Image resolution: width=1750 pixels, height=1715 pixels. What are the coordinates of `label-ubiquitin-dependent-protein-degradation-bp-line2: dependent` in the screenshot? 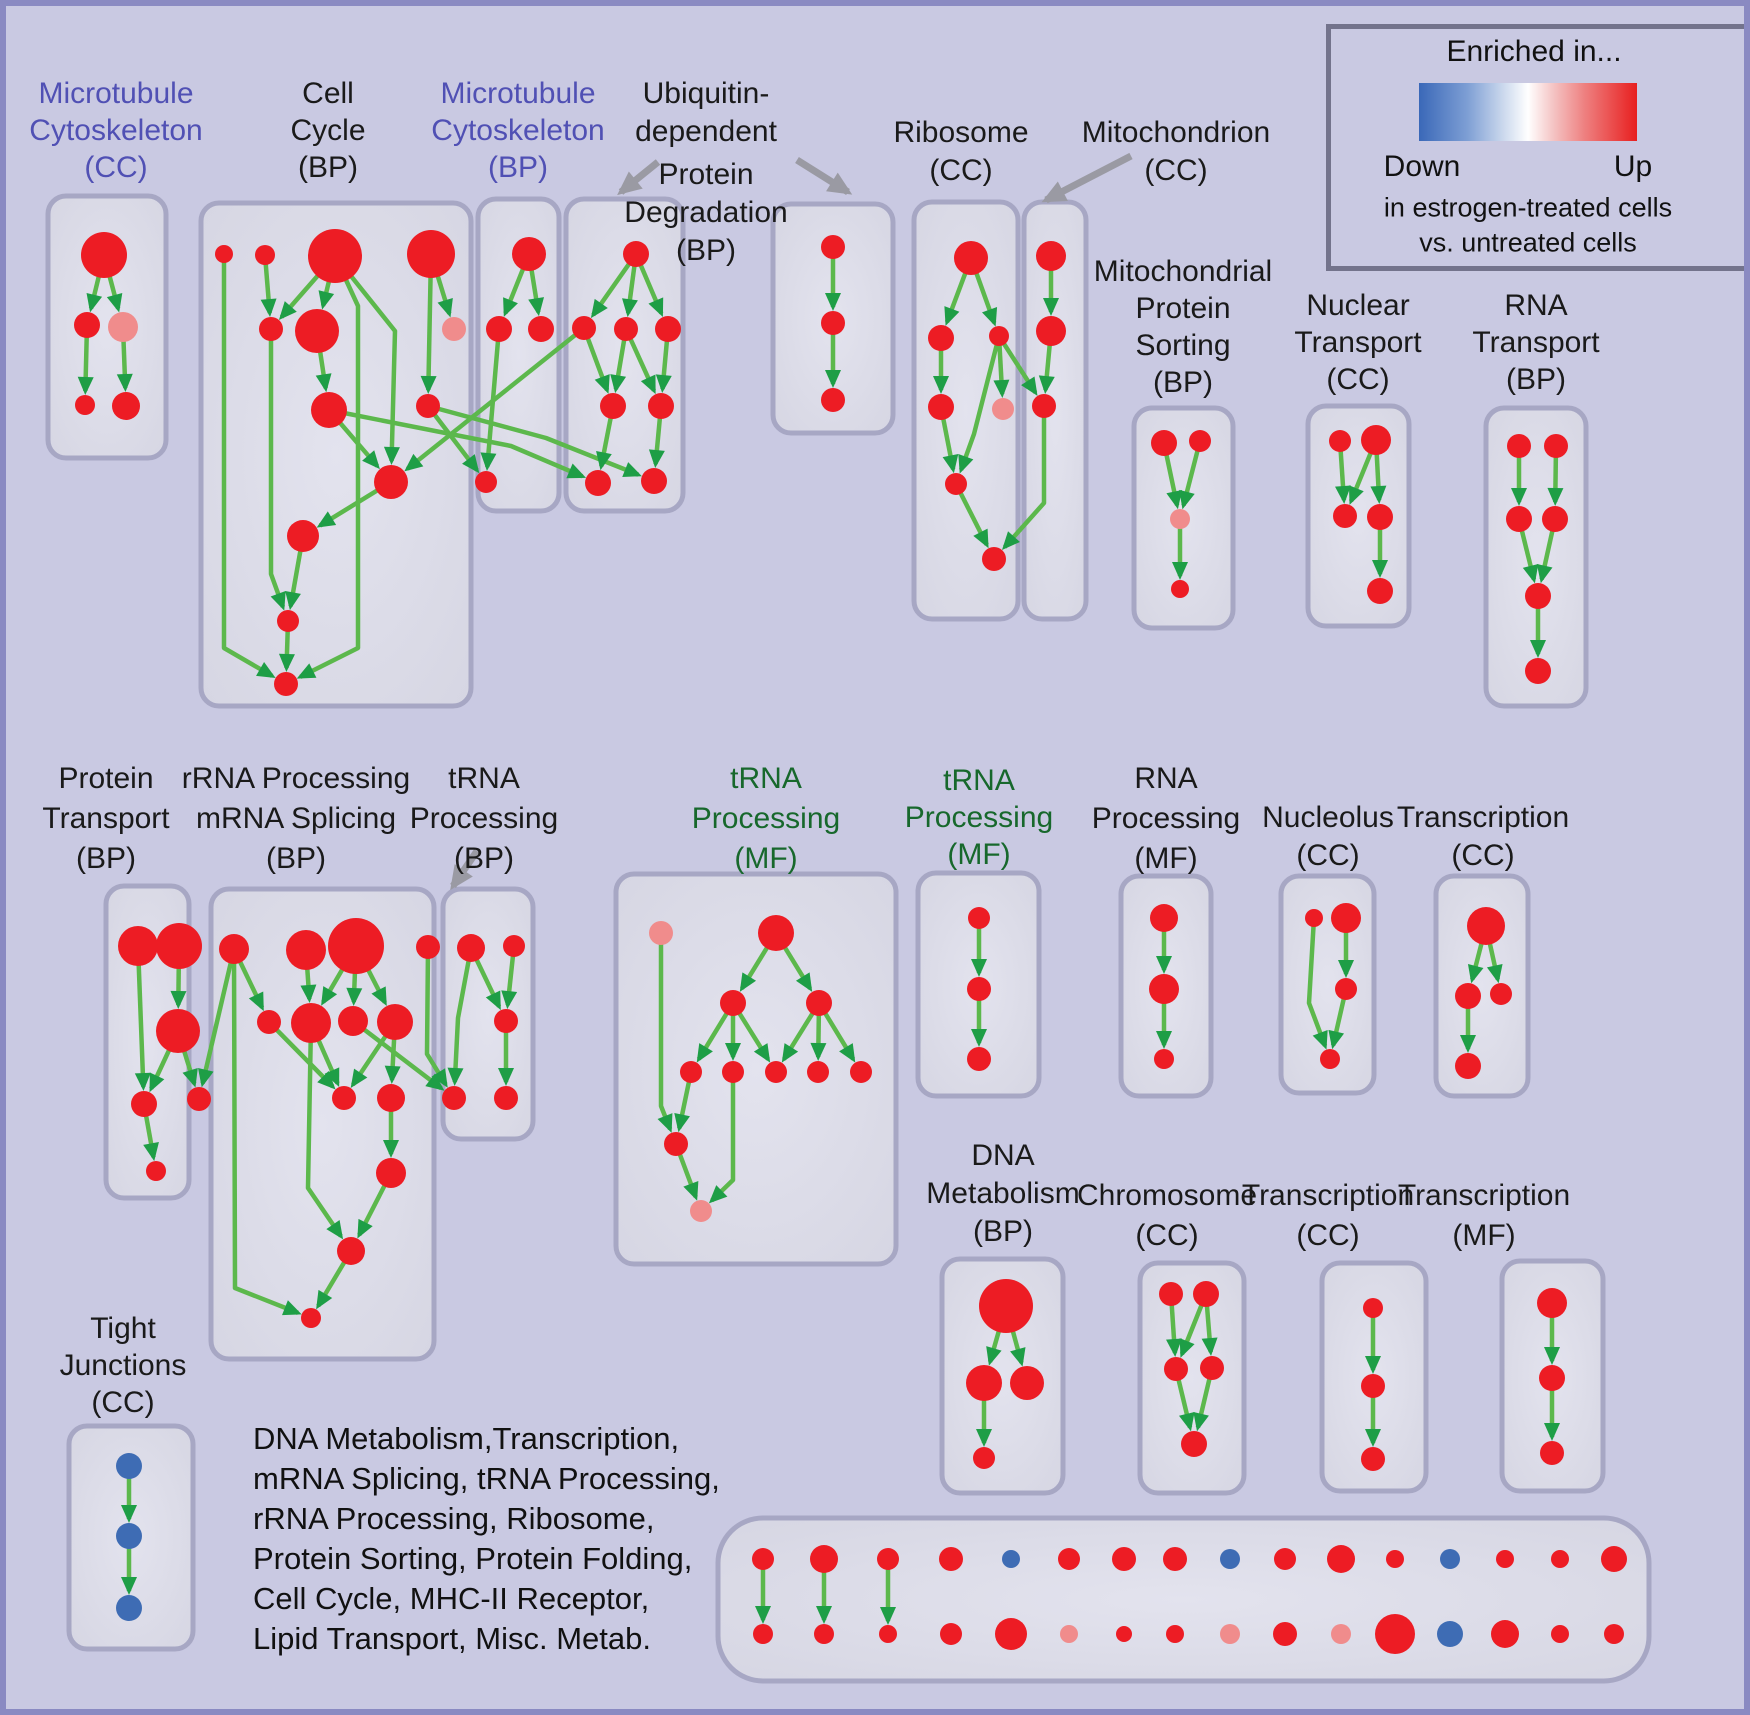 It's located at (706, 131).